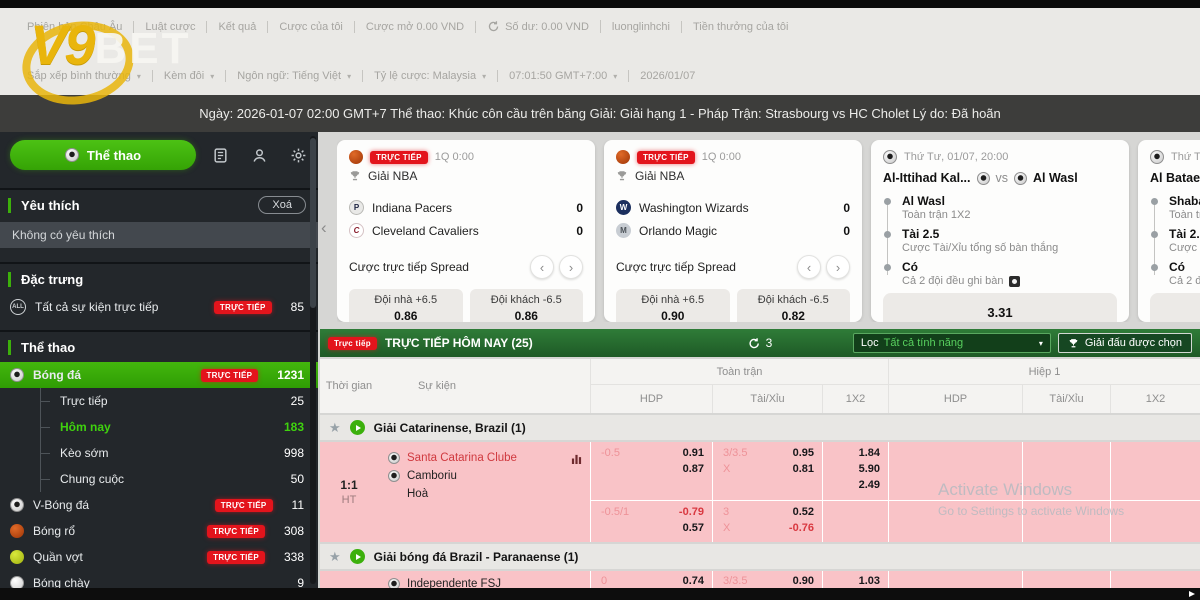 The image size is (1200, 600). Describe the element at coordinates (259, 155) in the screenshot. I see `user-icon` at that location.